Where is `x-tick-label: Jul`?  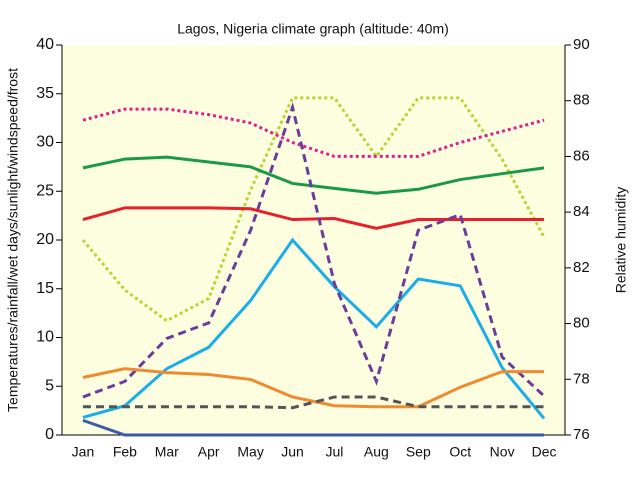 x-tick-label: Jul is located at coordinates (335, 452).